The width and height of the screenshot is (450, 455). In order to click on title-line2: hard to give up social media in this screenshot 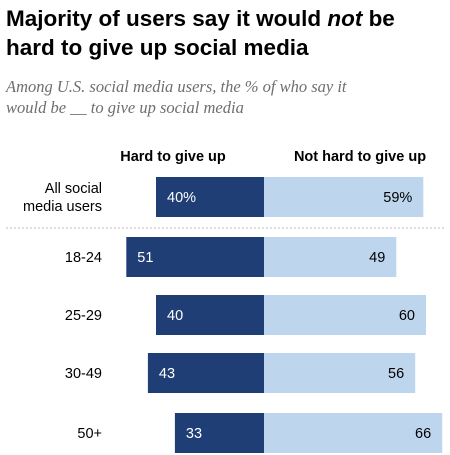, I will do `click(157, 47)`.